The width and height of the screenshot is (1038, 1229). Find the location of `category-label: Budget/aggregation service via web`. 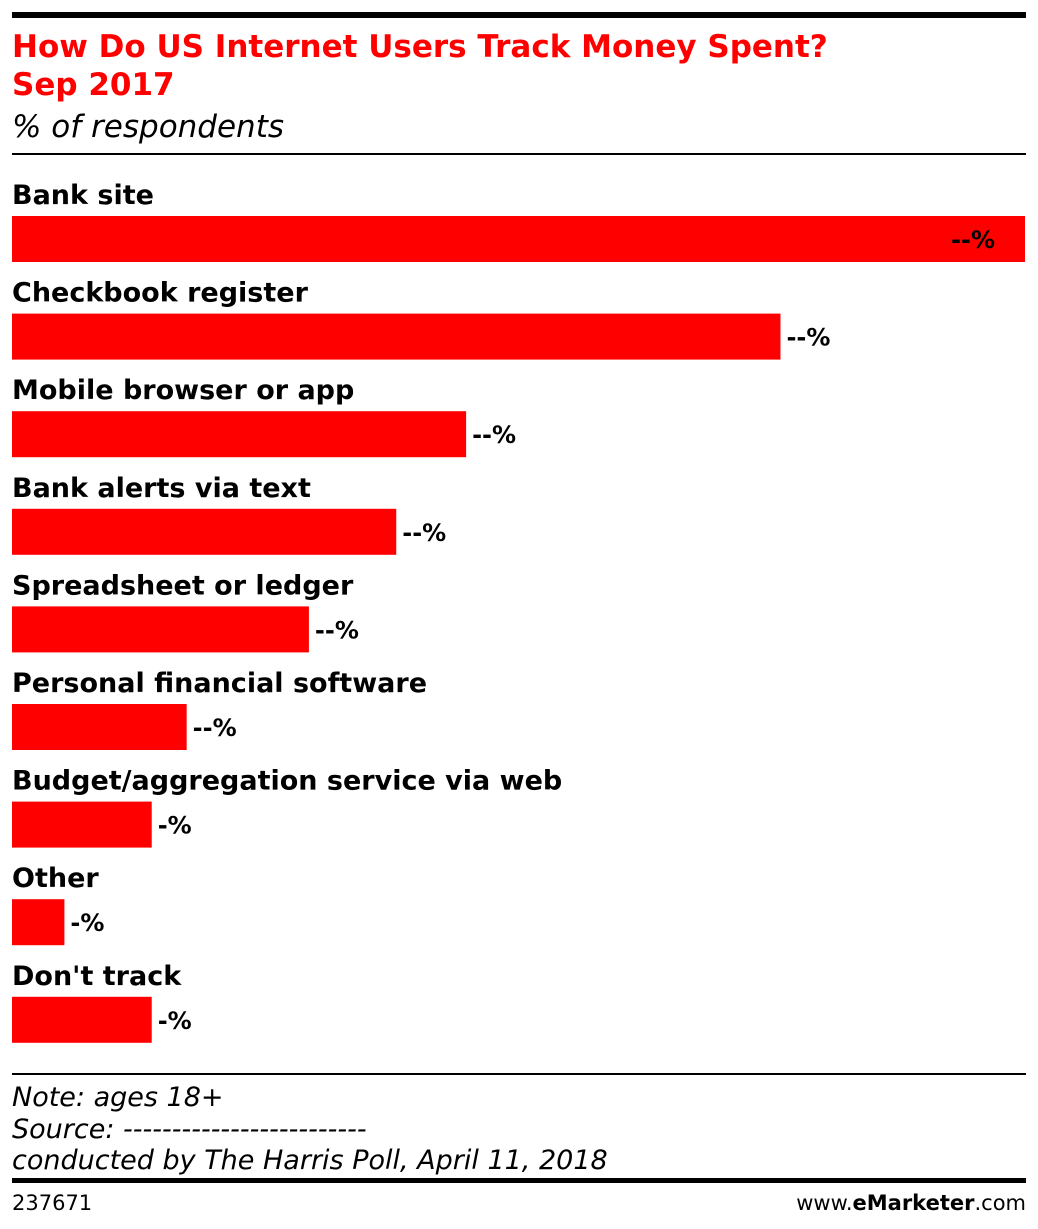

category-label: Budget/aggregation service via web is located at coordinates (287, 781).